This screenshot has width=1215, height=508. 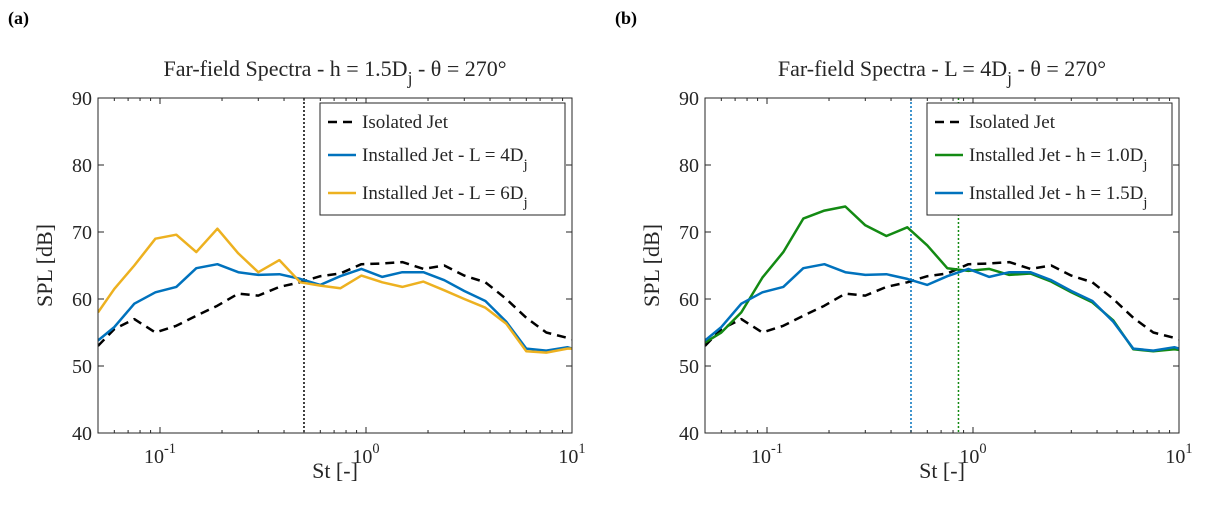 What do you see at coordinates (1058, 159) in the screenshot?
I see `legend-label: Installed Jet - h = 1.0Dj` at bounding box center [1058, 159].